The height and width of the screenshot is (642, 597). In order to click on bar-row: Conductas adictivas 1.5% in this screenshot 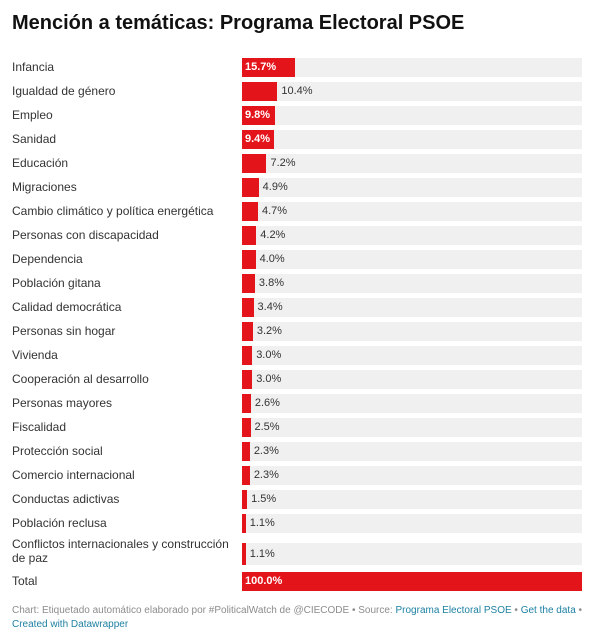, I will do `click(298, 501)`.